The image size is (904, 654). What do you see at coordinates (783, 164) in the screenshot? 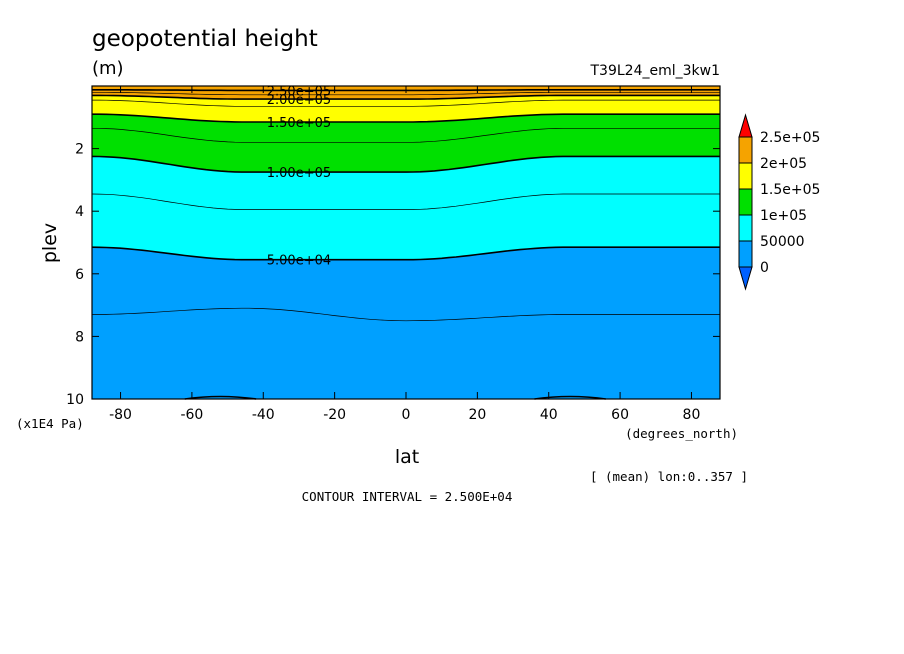
I see `colorbar-label-1: 2e+05` at bounding box center [783, 164].